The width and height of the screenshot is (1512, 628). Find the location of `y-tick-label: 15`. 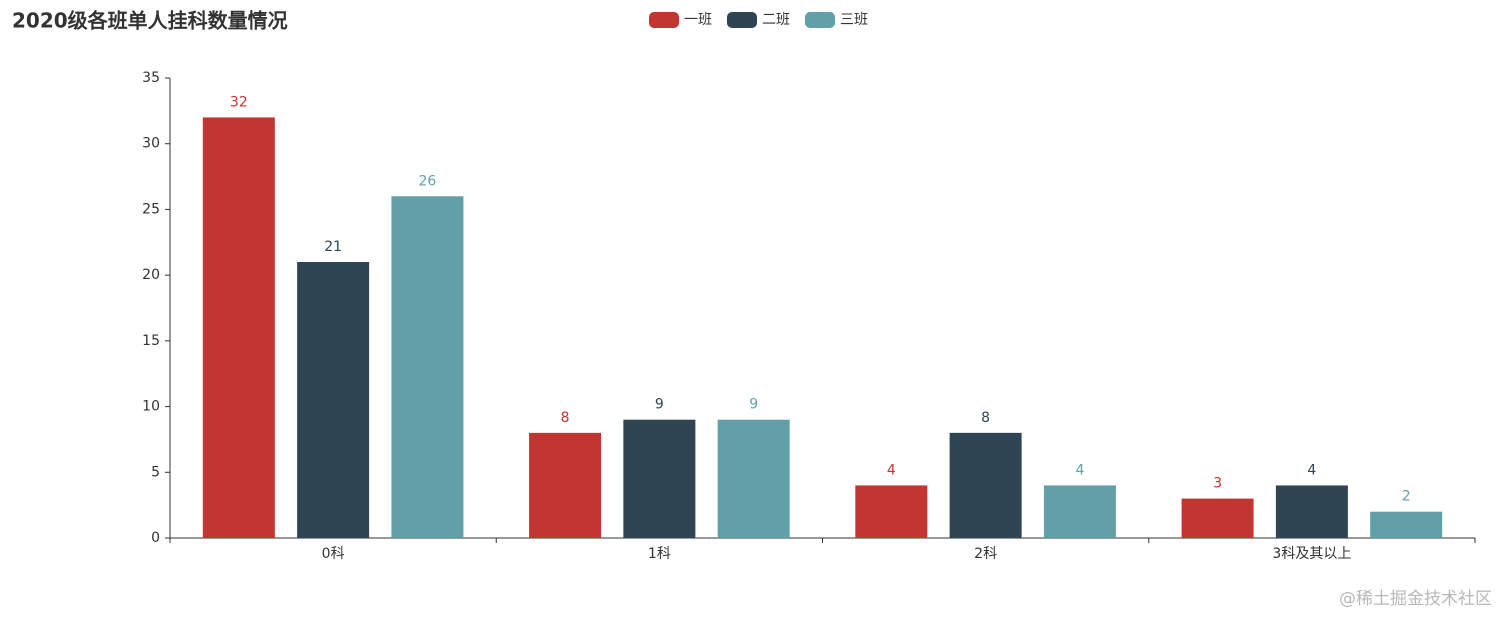

y-tick-label: 15 is located at coordinates (151, 341).